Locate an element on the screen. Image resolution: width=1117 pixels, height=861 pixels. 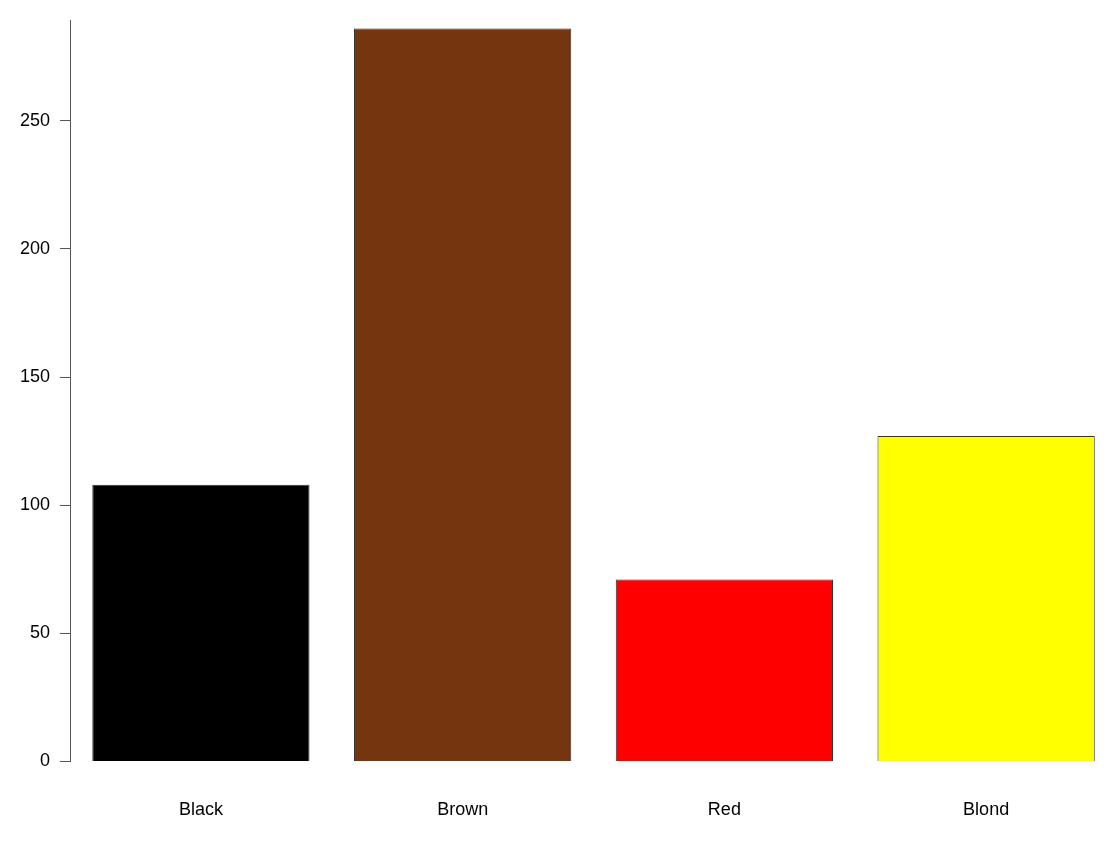
x-tick-label: Blond is located at coordinates (986, 809).